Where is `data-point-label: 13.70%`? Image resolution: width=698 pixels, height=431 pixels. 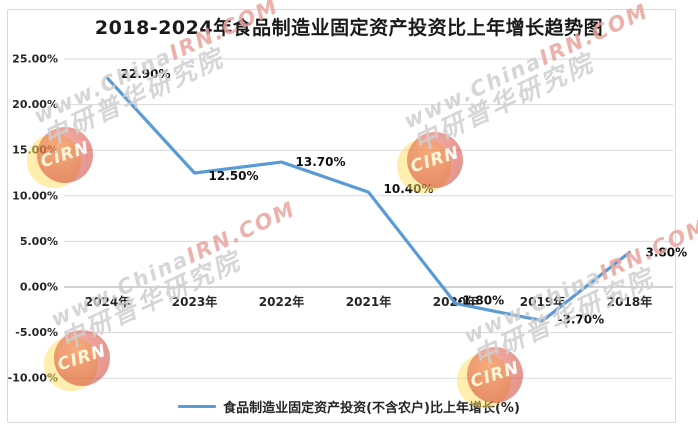
data-point-label: 13.70% is located at coordinates (321, 162).